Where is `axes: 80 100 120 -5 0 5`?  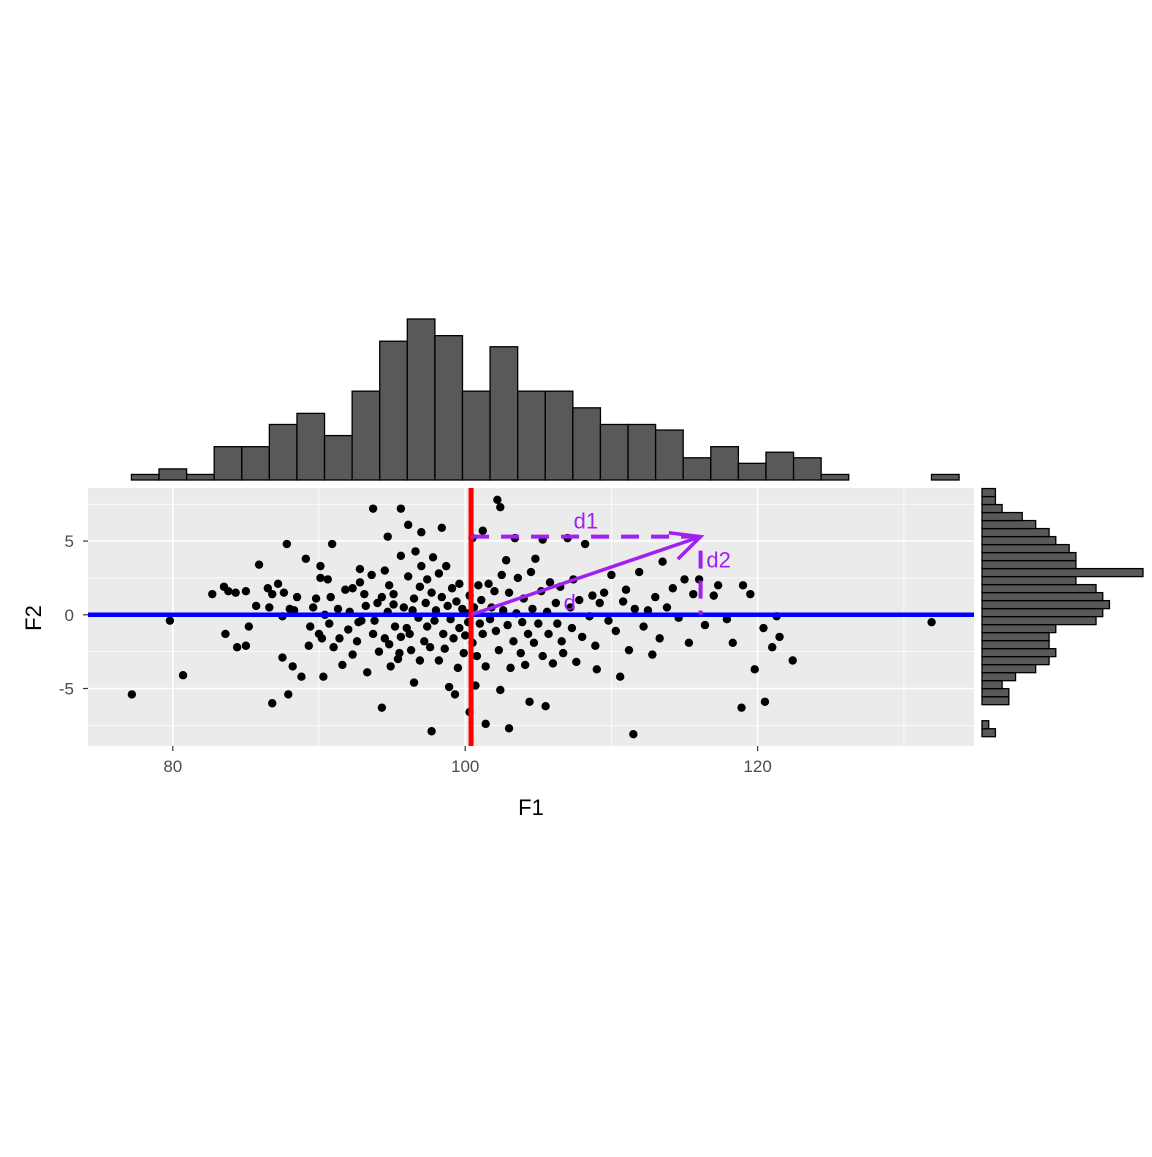 axes: 80 100 120 -5 0 5 is located at coordinates (415, 654).